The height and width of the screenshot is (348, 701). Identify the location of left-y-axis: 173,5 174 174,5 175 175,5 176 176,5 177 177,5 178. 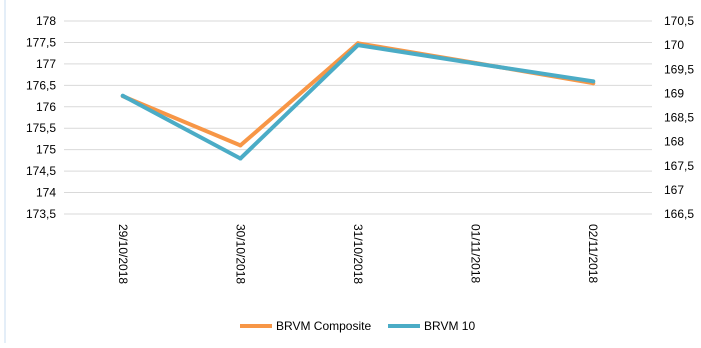
(41, 117).